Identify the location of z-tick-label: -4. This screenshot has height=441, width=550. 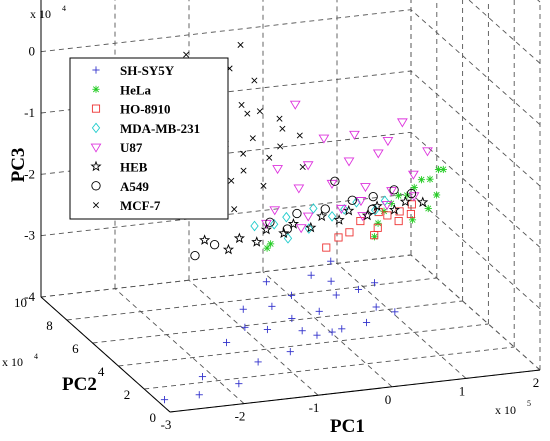
(29, 296).